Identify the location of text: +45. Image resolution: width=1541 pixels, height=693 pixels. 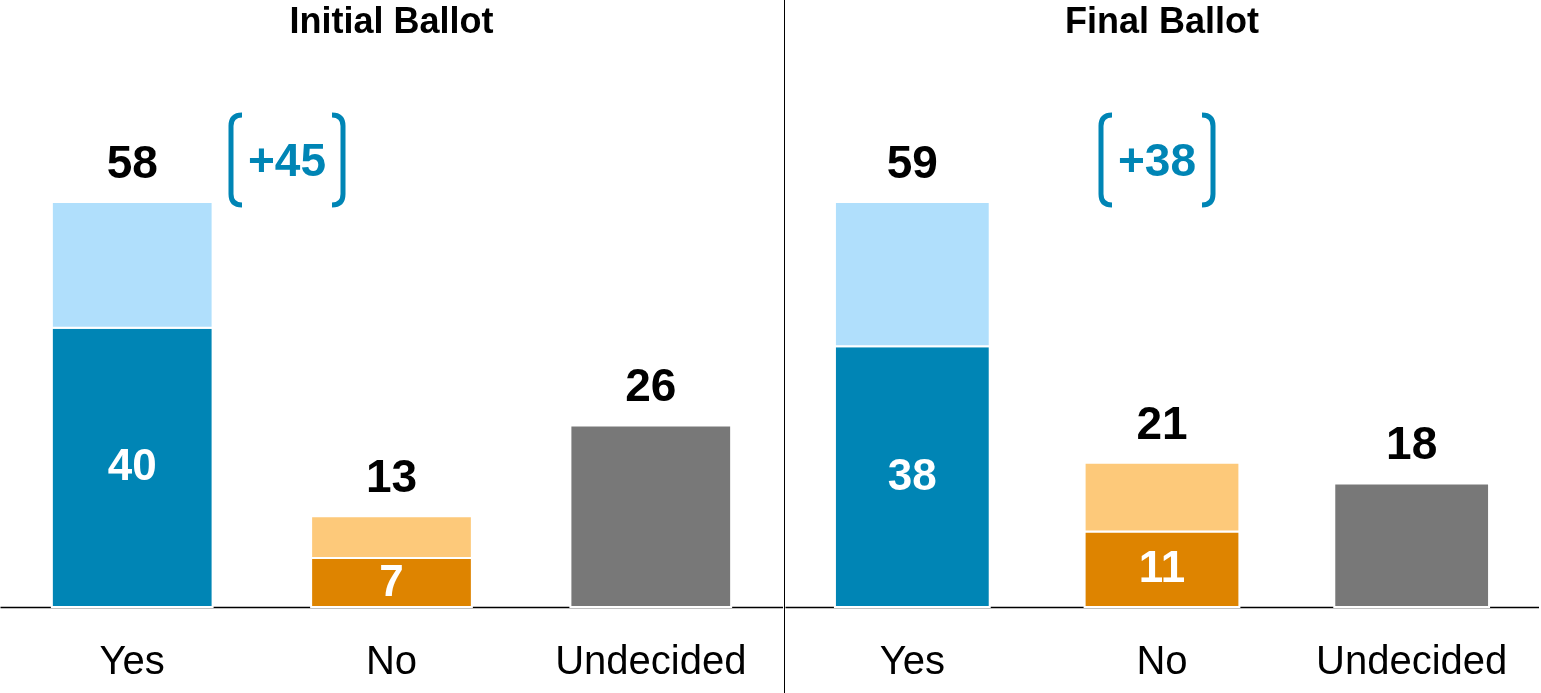
(287, 160).